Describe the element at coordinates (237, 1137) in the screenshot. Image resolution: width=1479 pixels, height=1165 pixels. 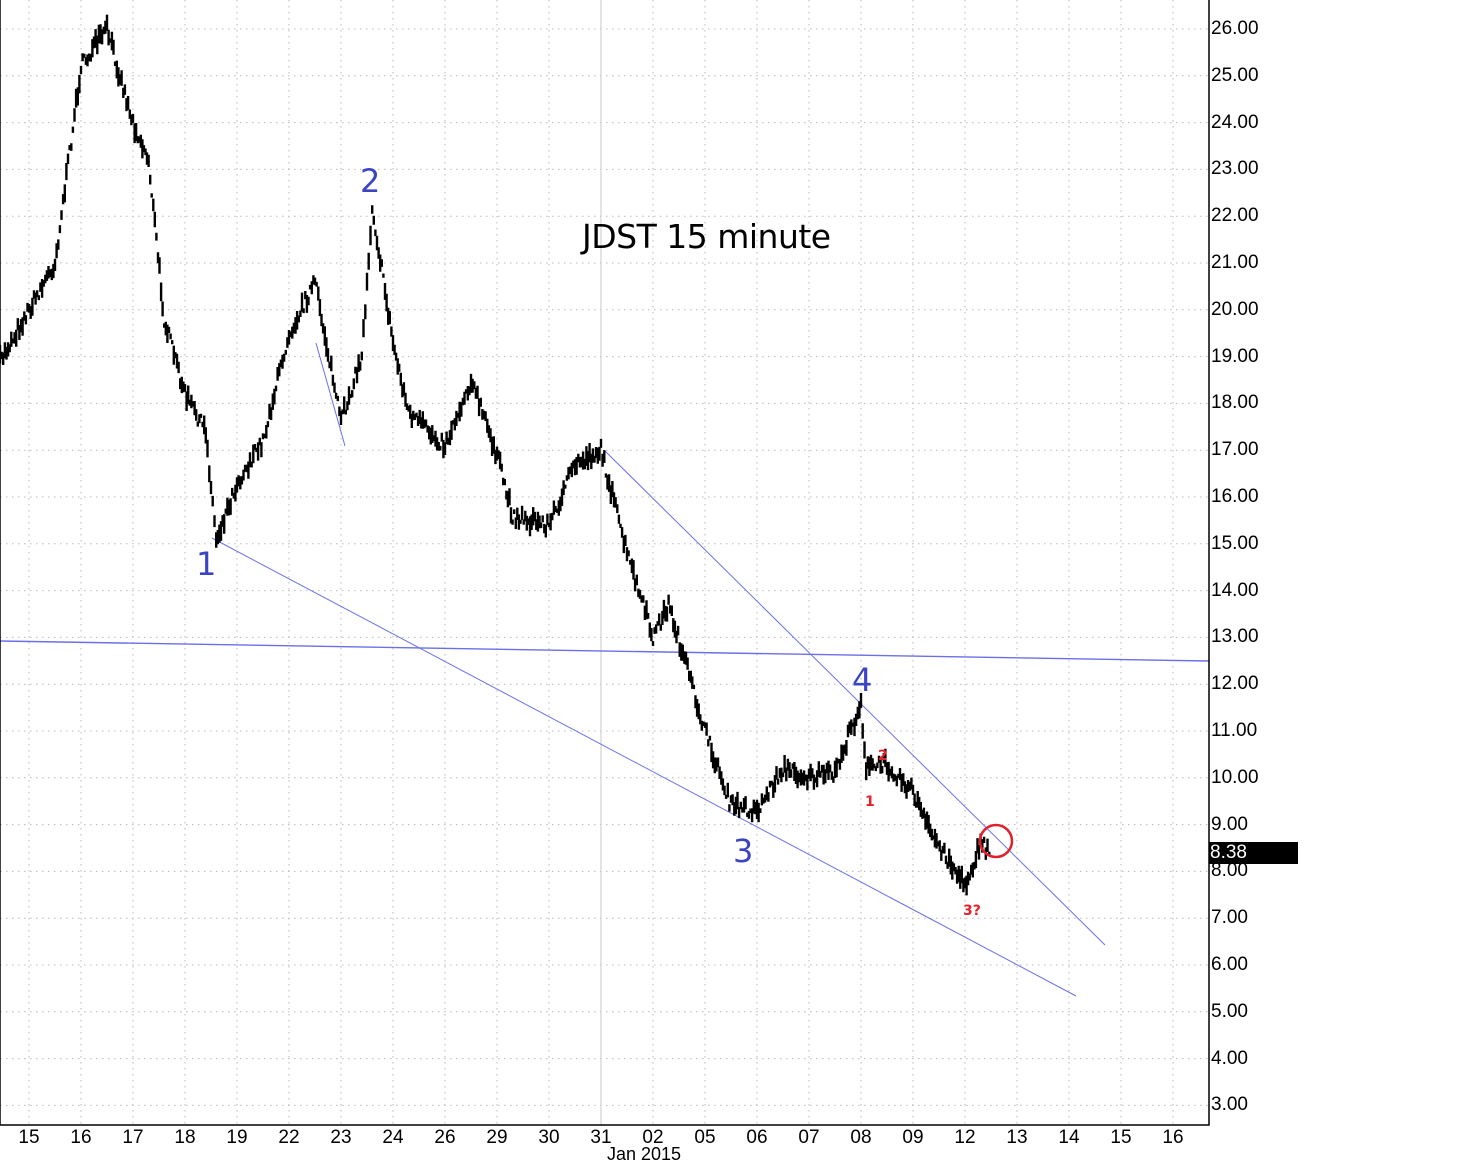
I see `x-tick-label: 19` at that location.